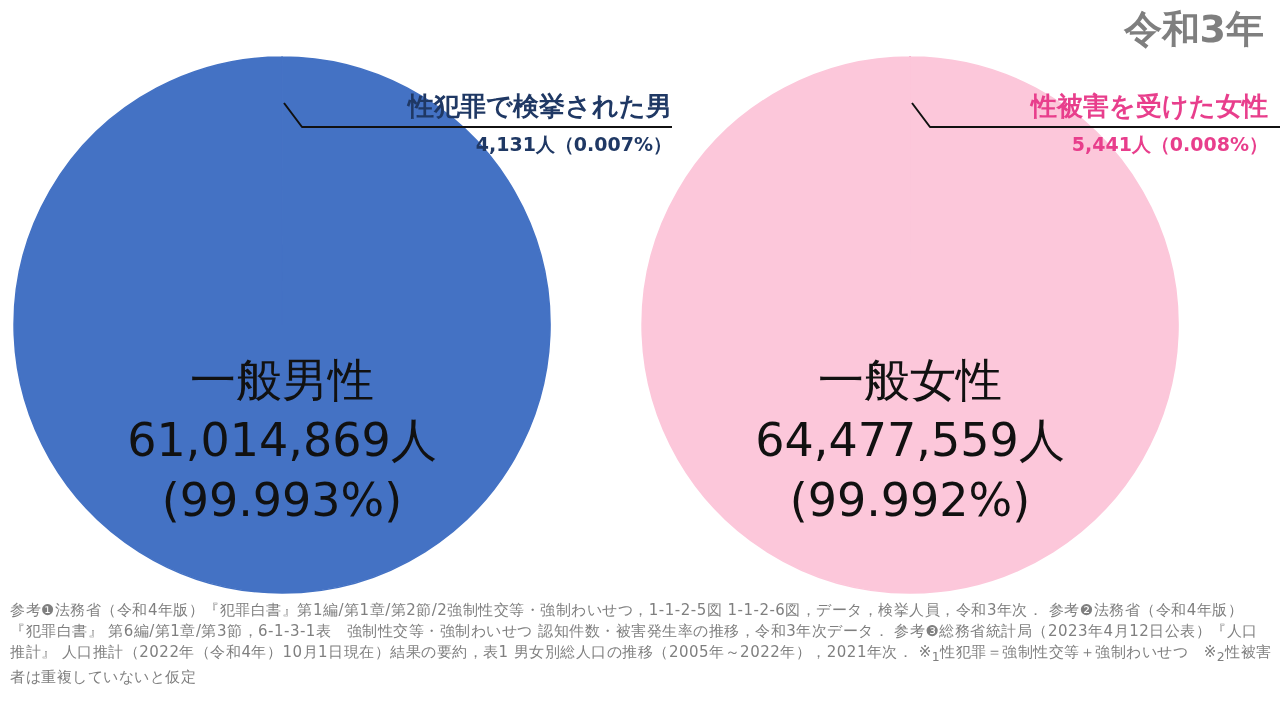  What do you see at coordinates (539, 106) in the screenshot?
I see `slice-label: 性犯罪で検挙された男` at bounding box center [539, 106].